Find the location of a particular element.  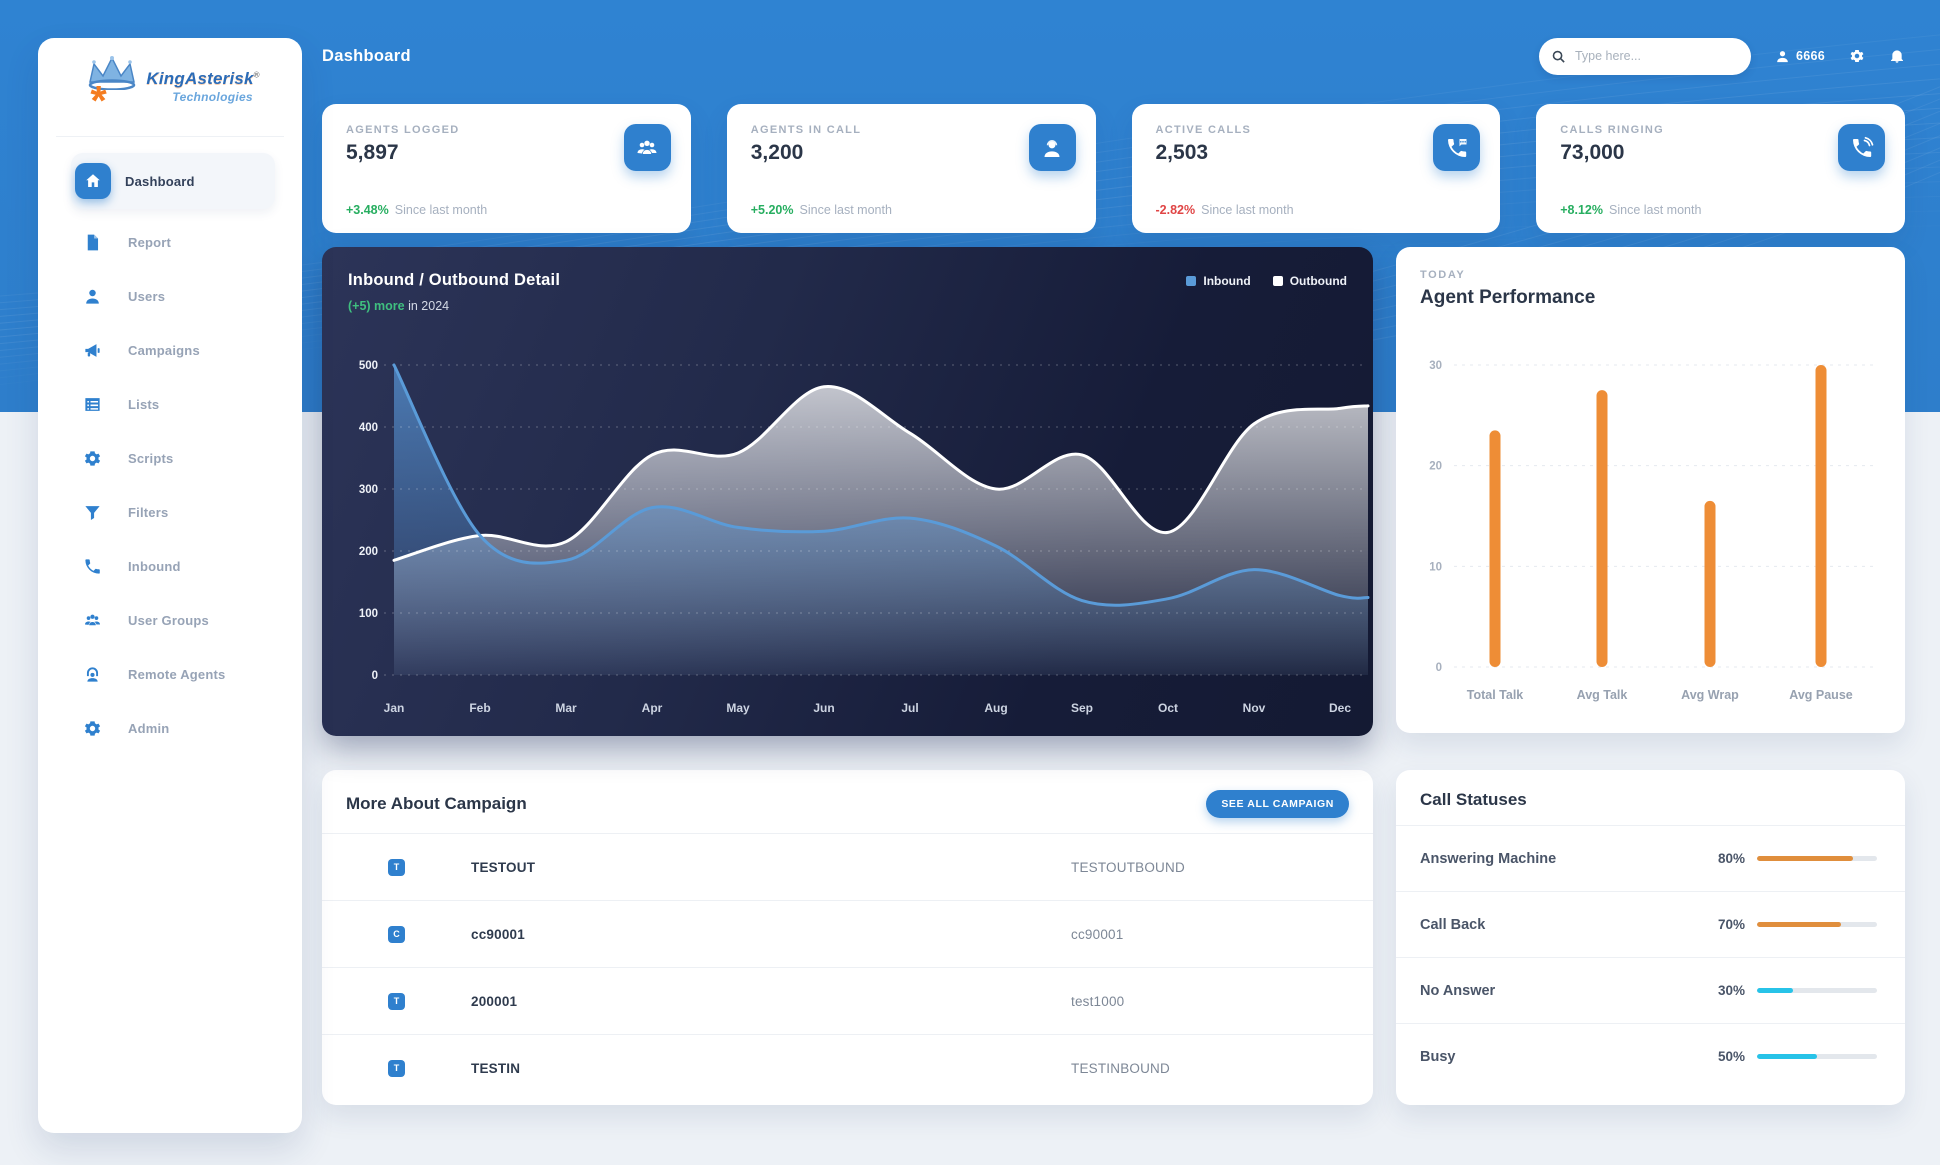

stat-label: CALLS RINGING is located at coordinates (1612, 130).